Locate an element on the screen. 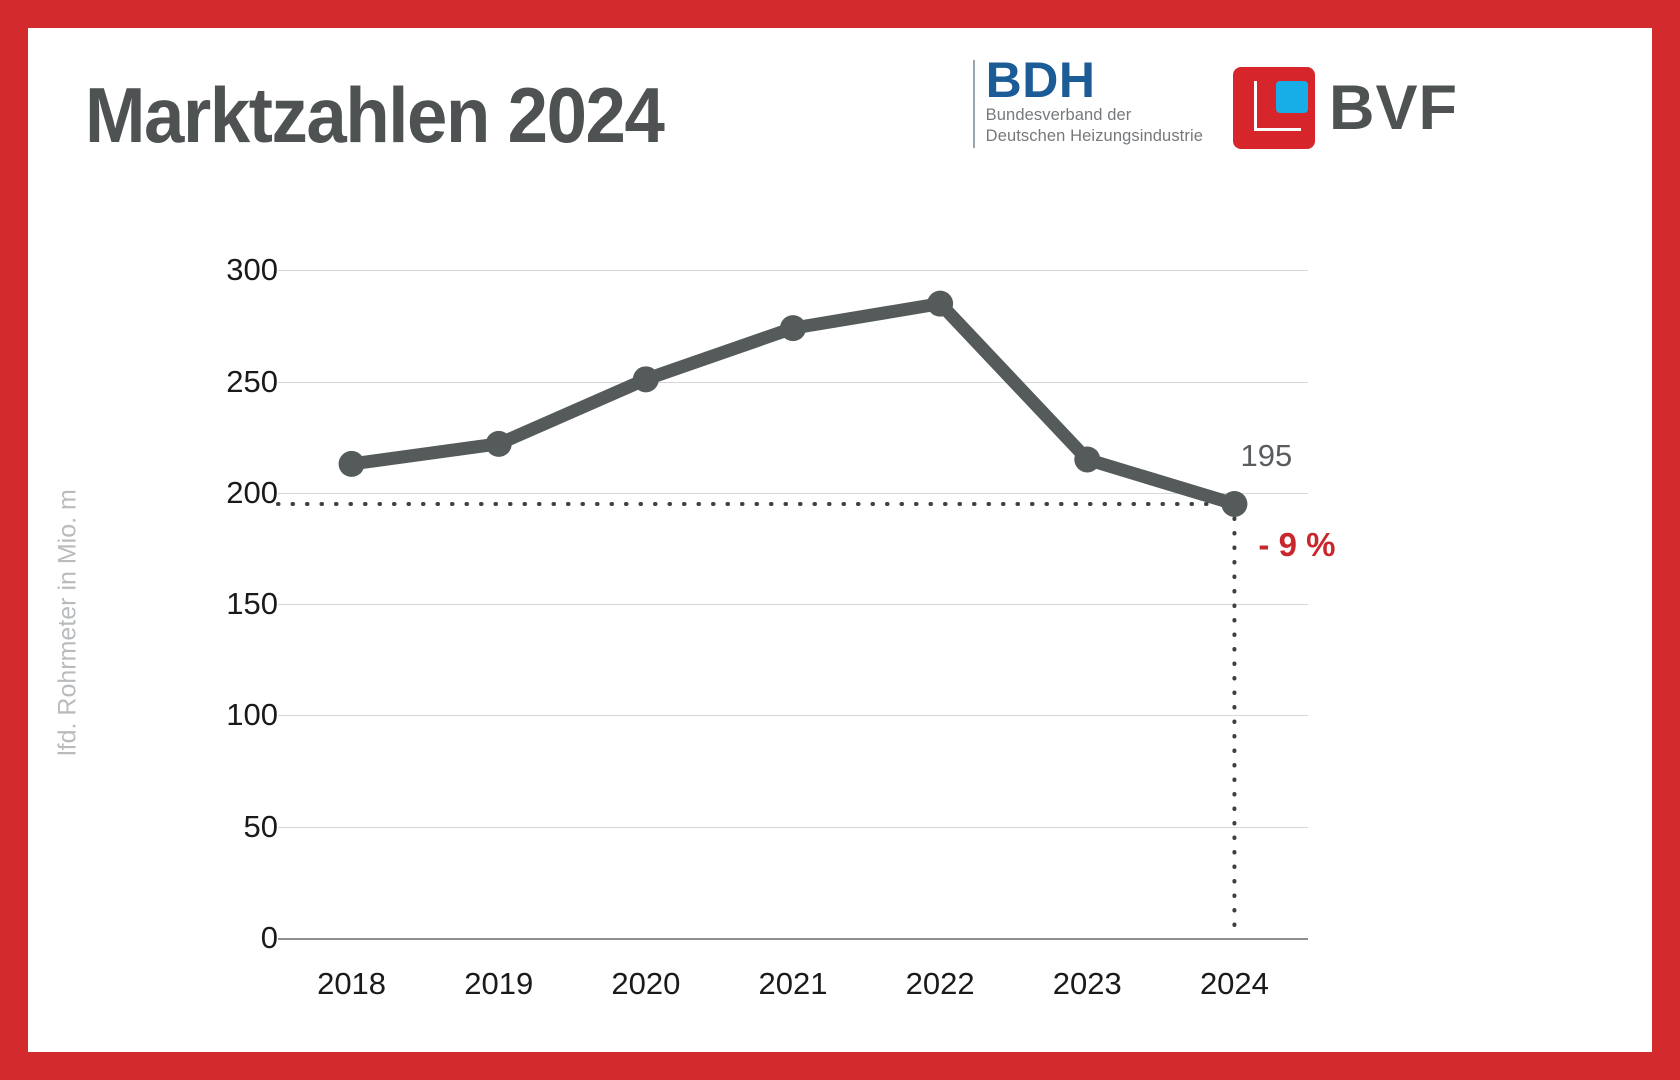 The image size is (1680, 1080). y-tick-label: 200 is located at coordinates (252, 492).